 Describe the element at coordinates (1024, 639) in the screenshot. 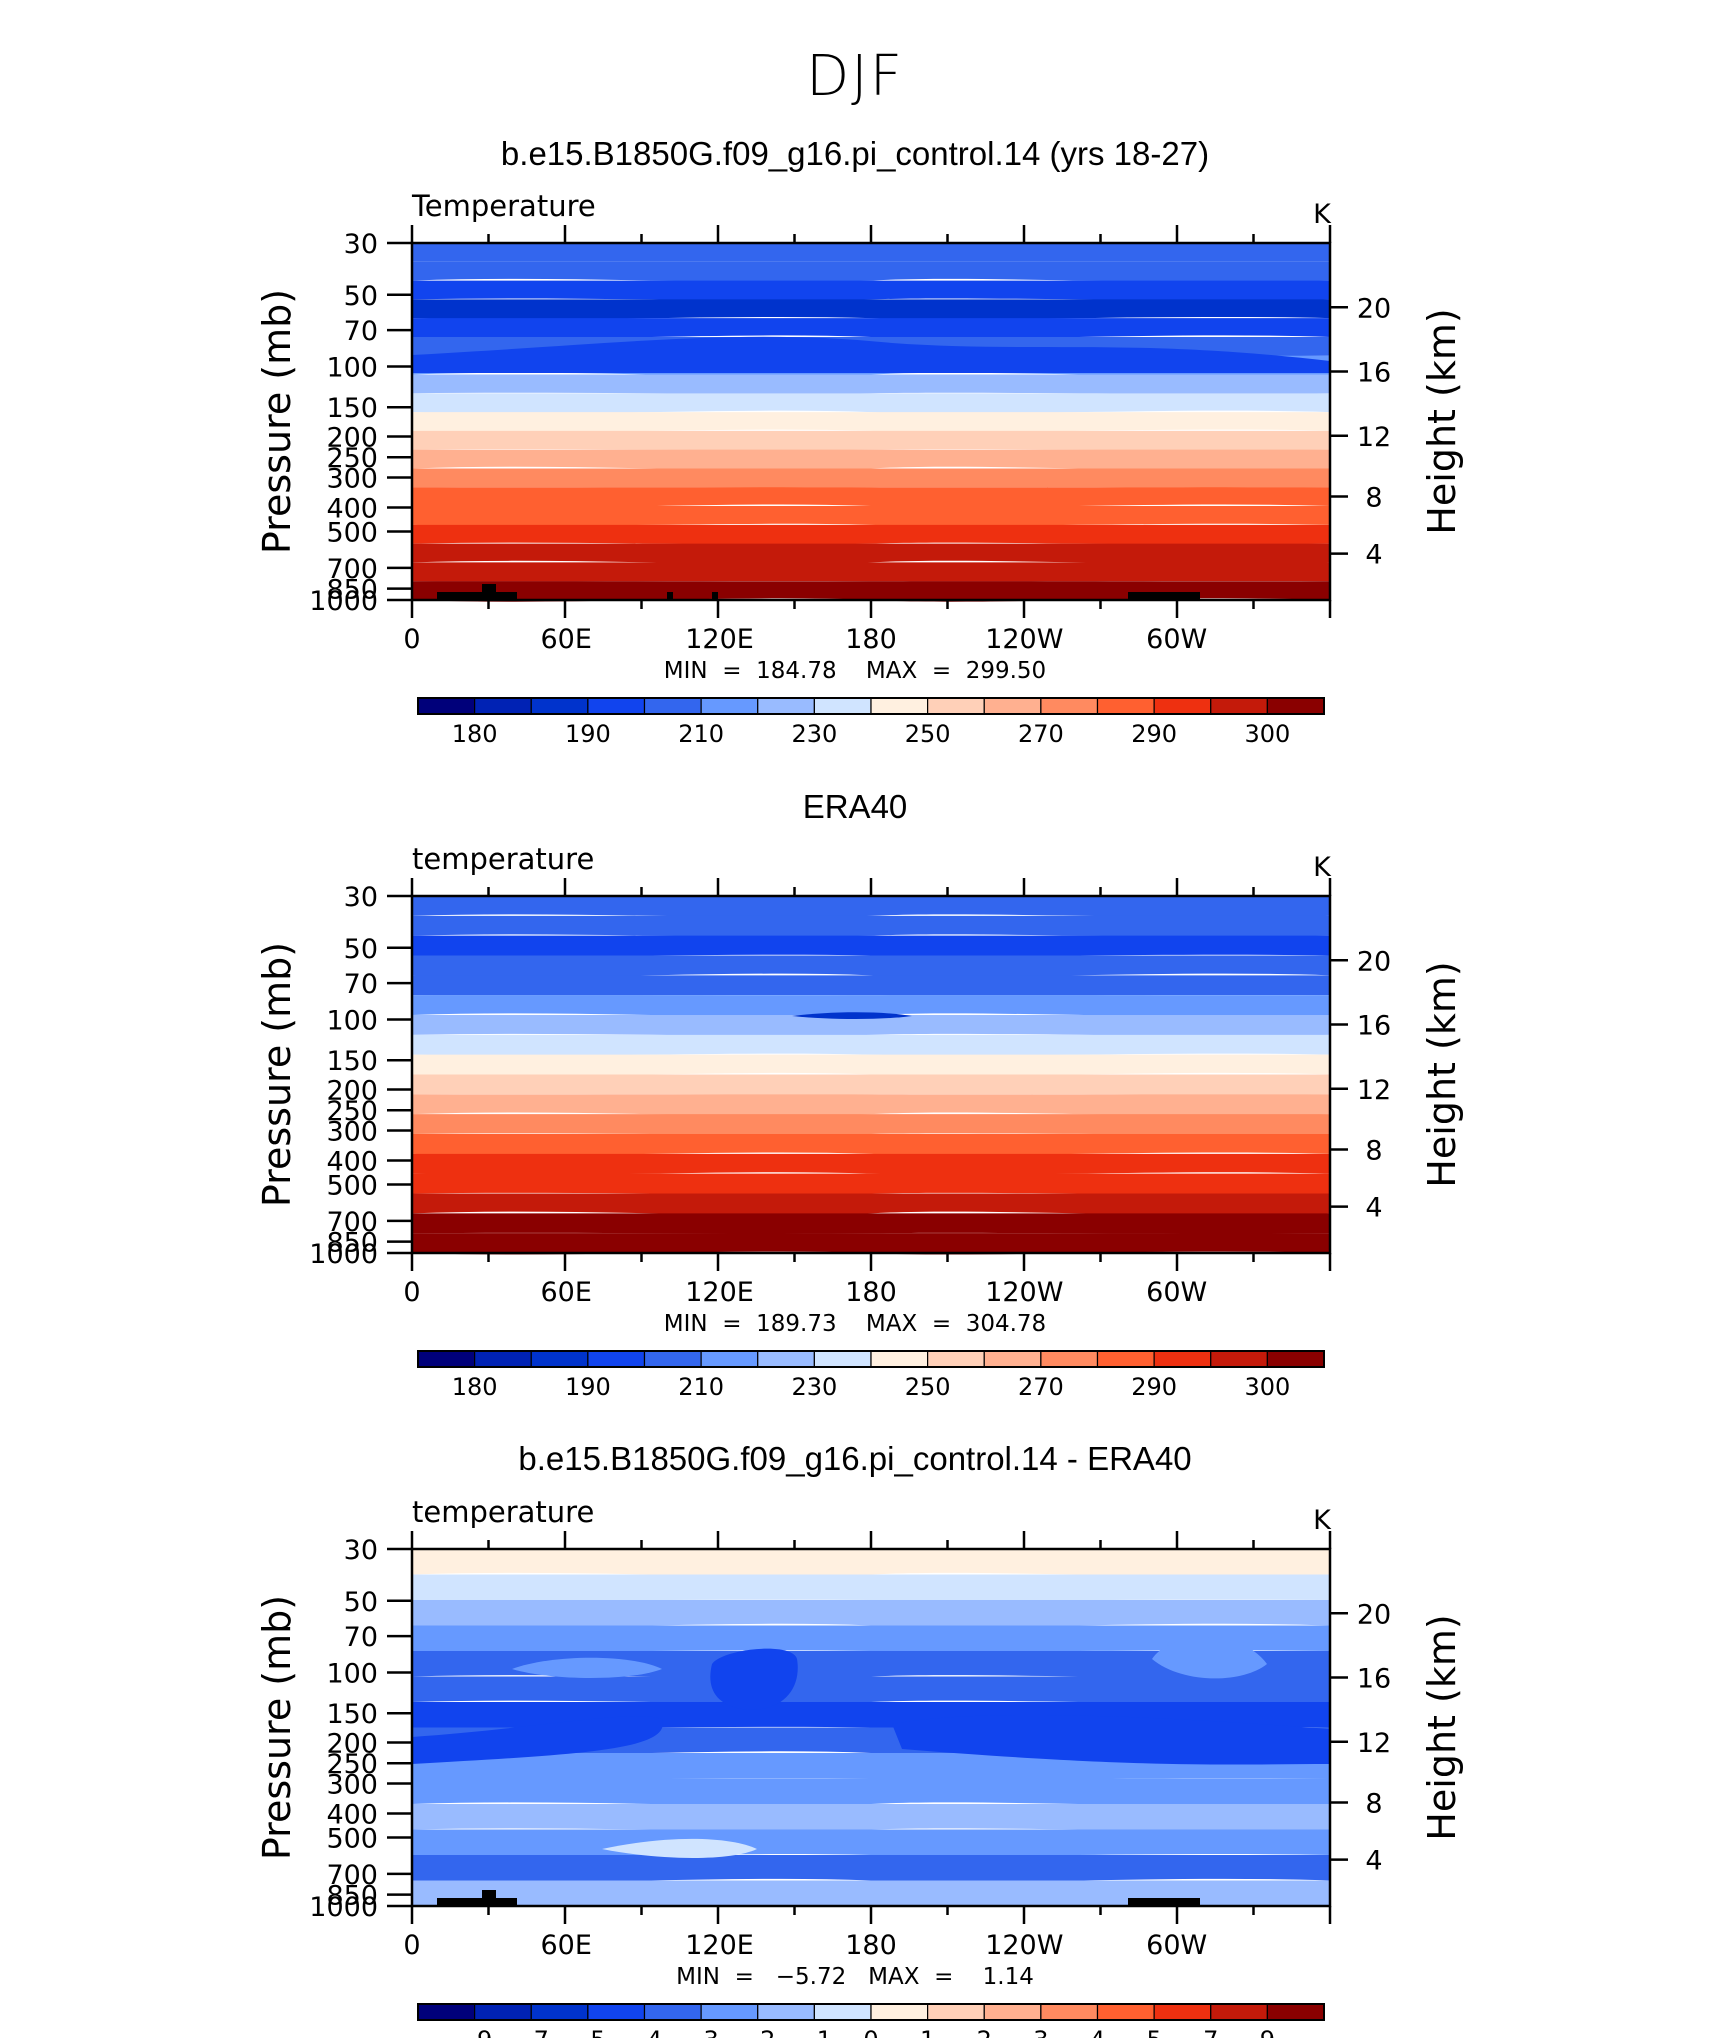

I see `x-tick-label: 120W` at that location.